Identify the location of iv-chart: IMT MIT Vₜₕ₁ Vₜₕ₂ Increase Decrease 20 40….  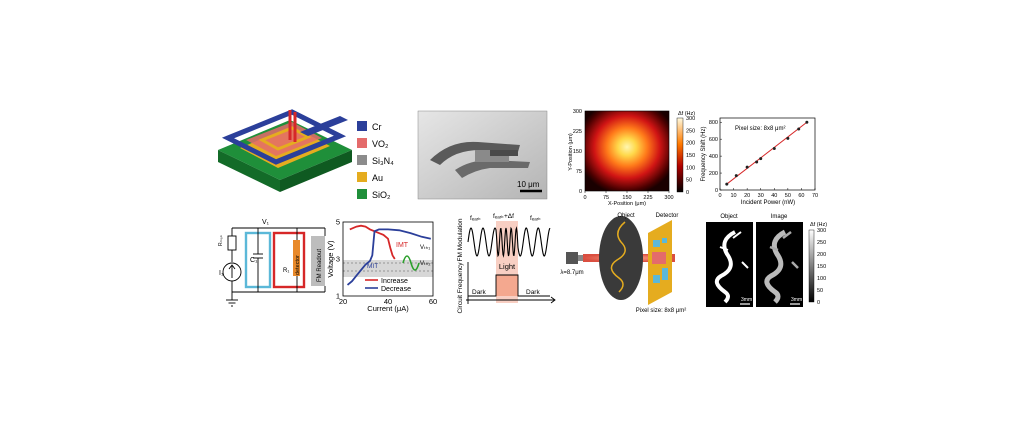
(381, 266).